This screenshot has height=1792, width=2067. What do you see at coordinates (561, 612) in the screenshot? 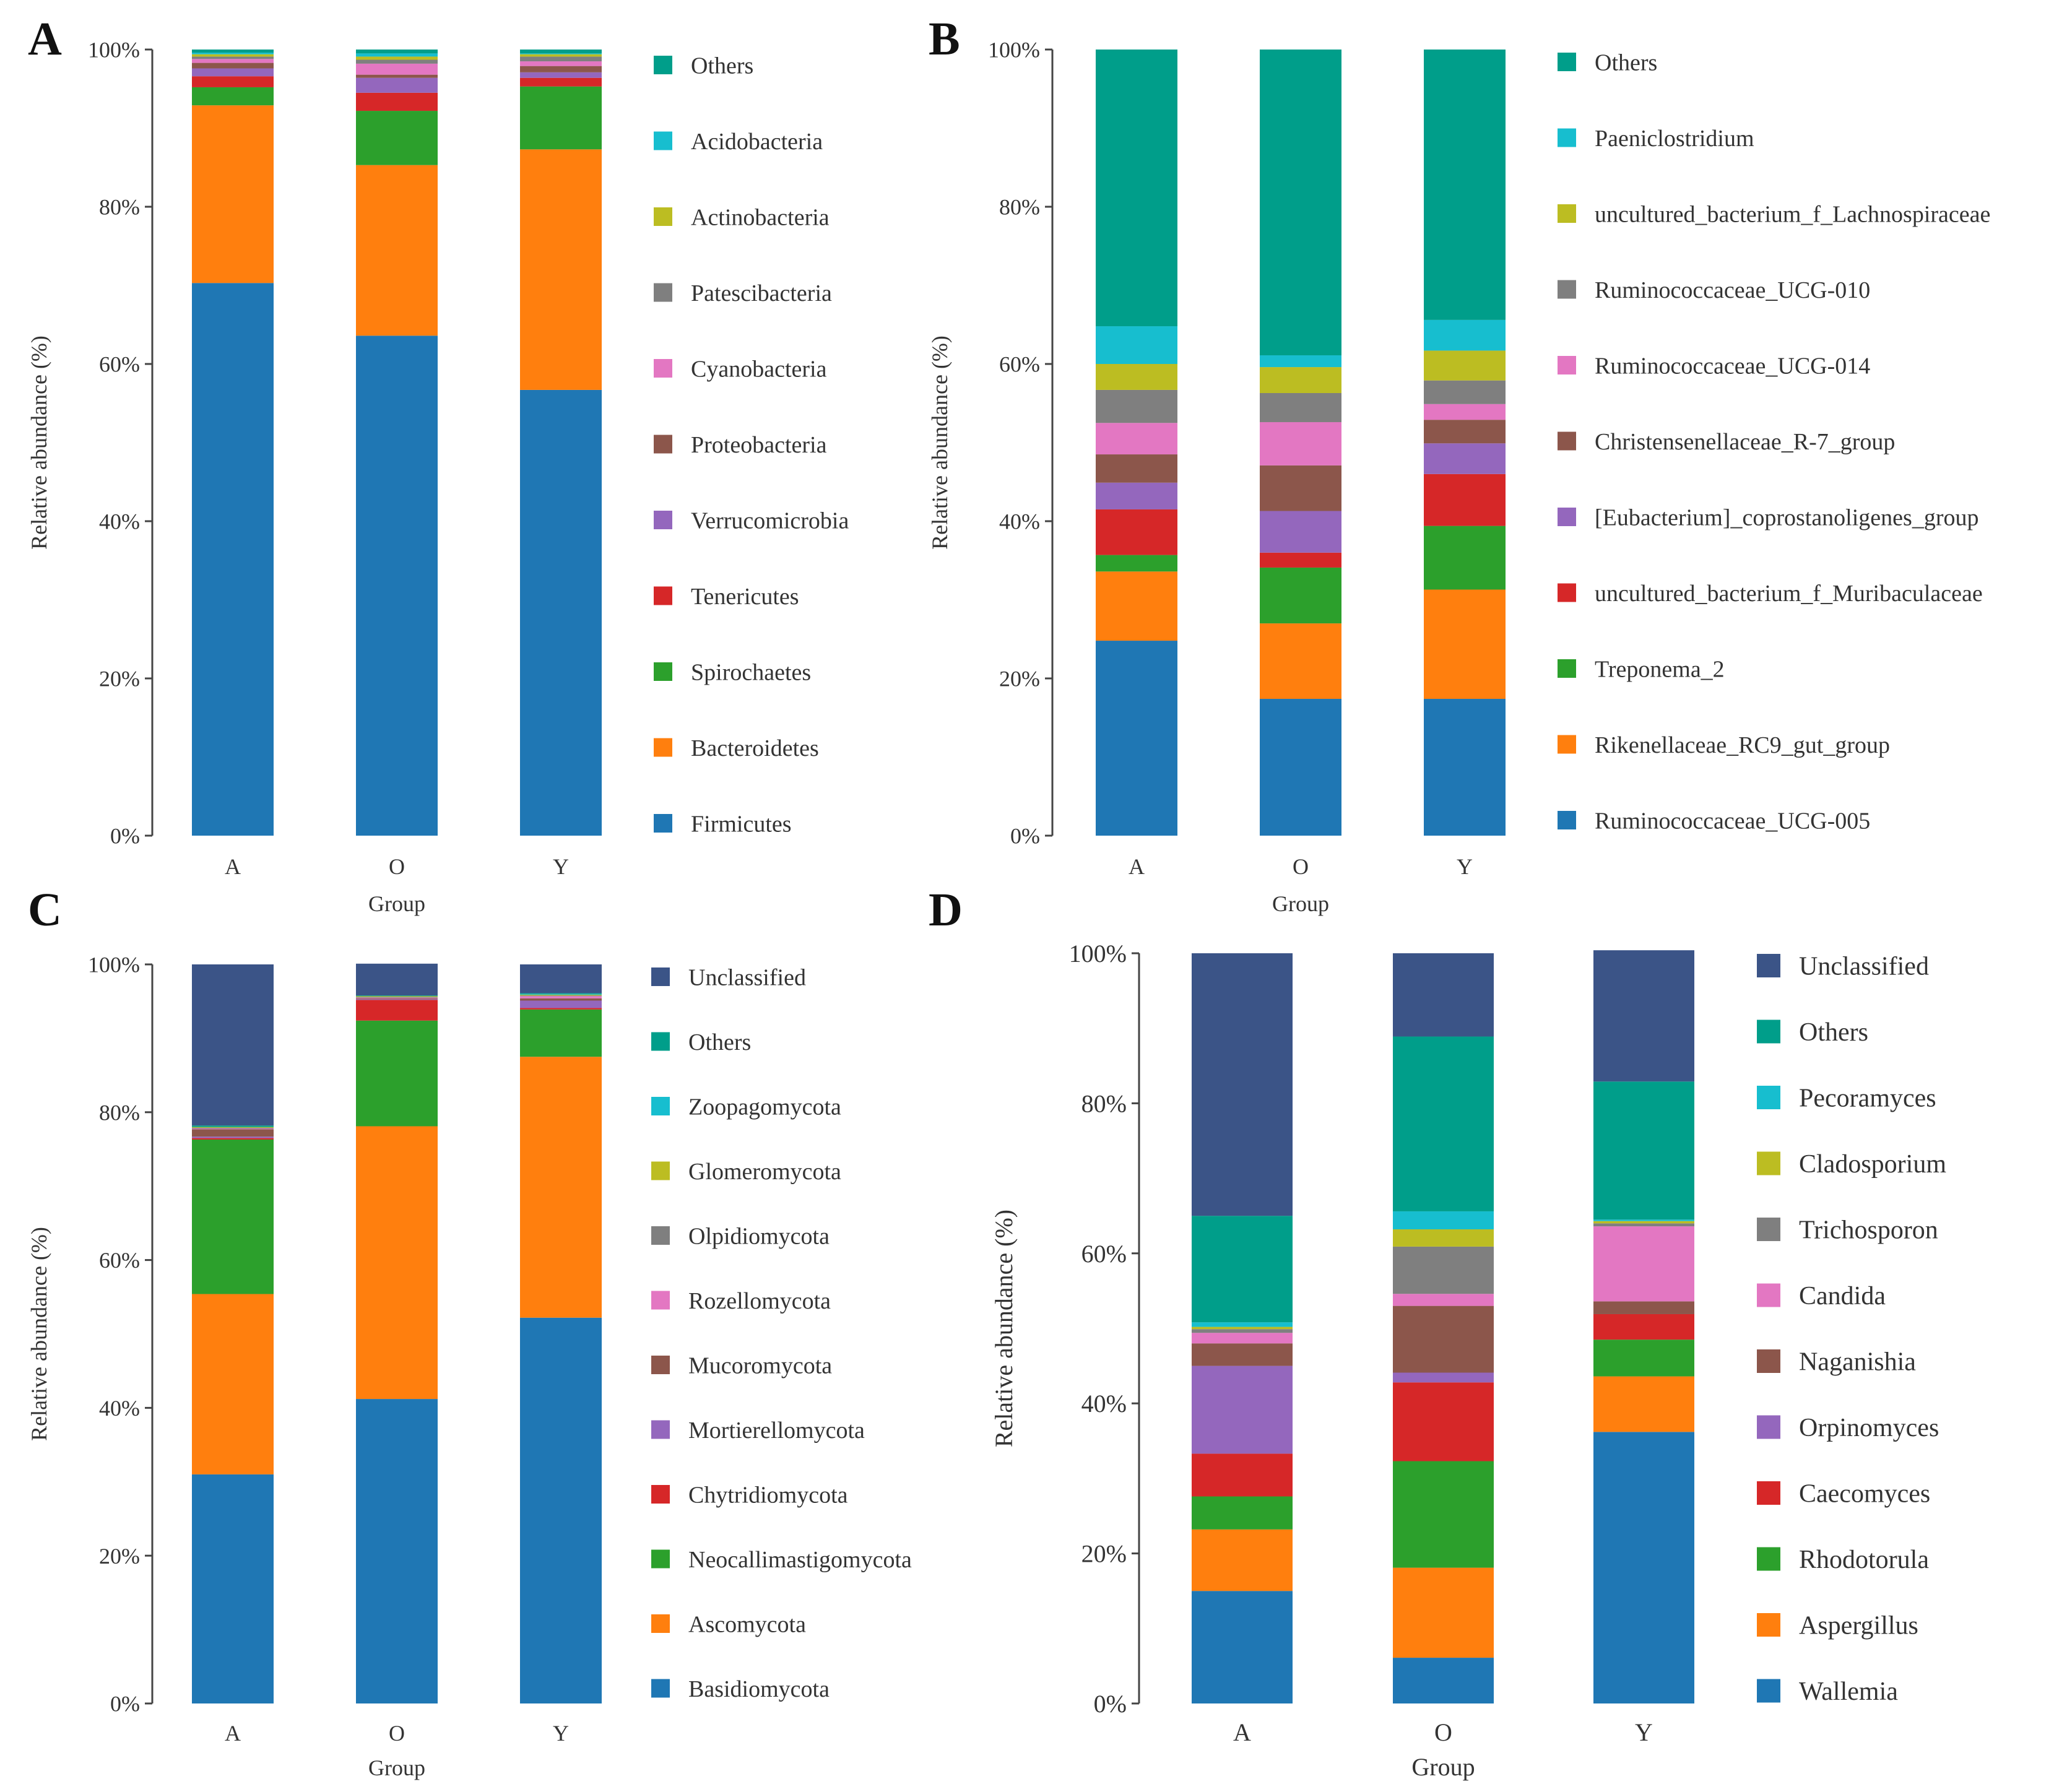
I see `bar-segment-y-firmicutes` at bounding box center [561, 612].